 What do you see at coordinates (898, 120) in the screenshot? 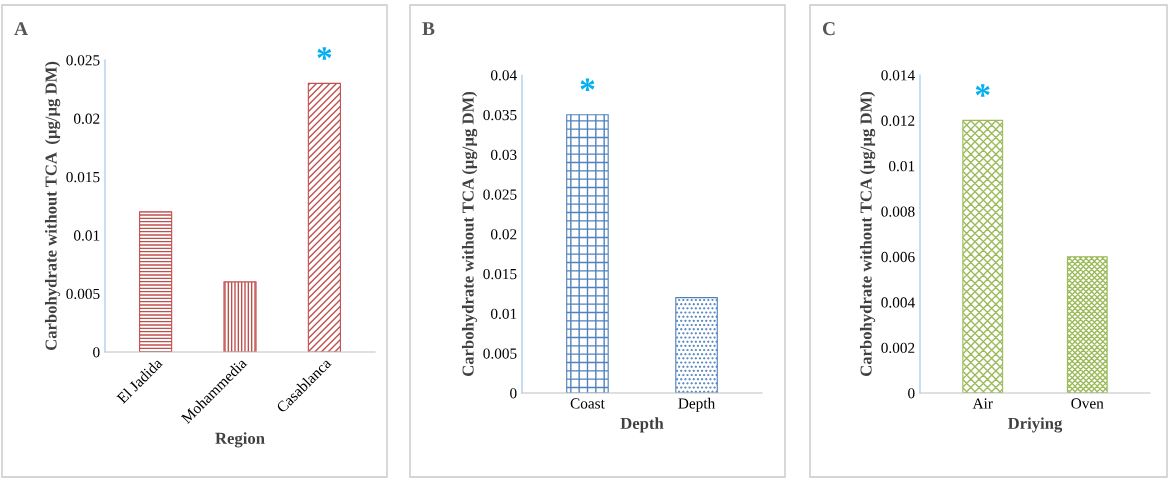
I see `y-tick-label: 0.012` at bounding box center [898, 120].